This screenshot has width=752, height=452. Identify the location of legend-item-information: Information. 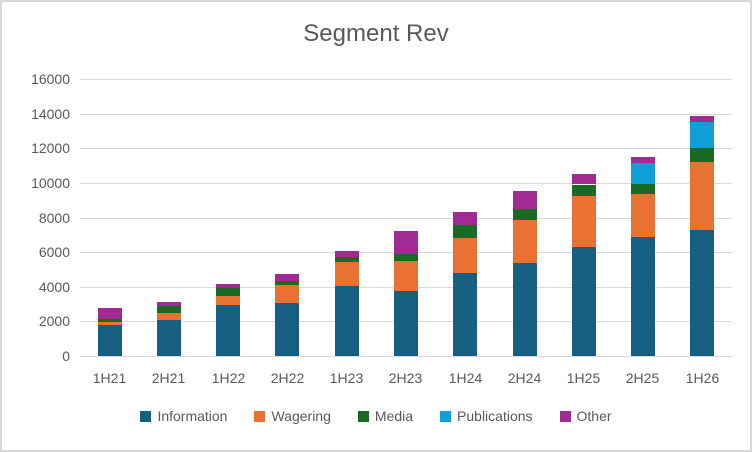
(183, 416).